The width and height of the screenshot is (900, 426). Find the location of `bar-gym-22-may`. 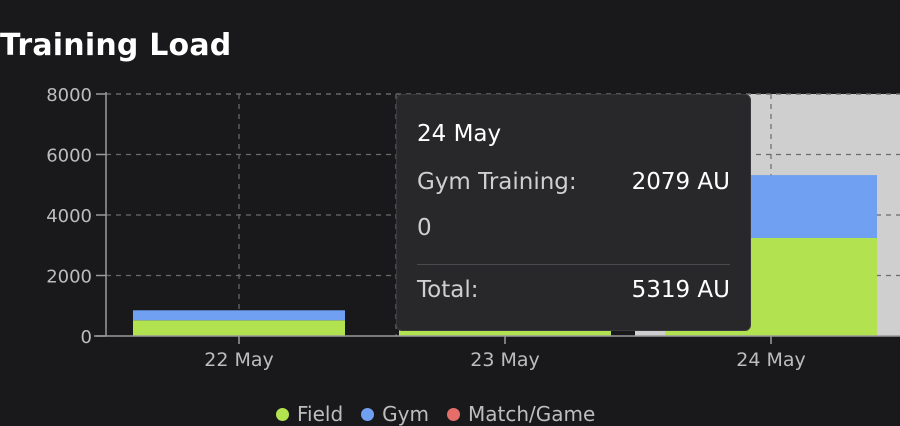

bar-gym-22-may is located at coordinates (239, 315).